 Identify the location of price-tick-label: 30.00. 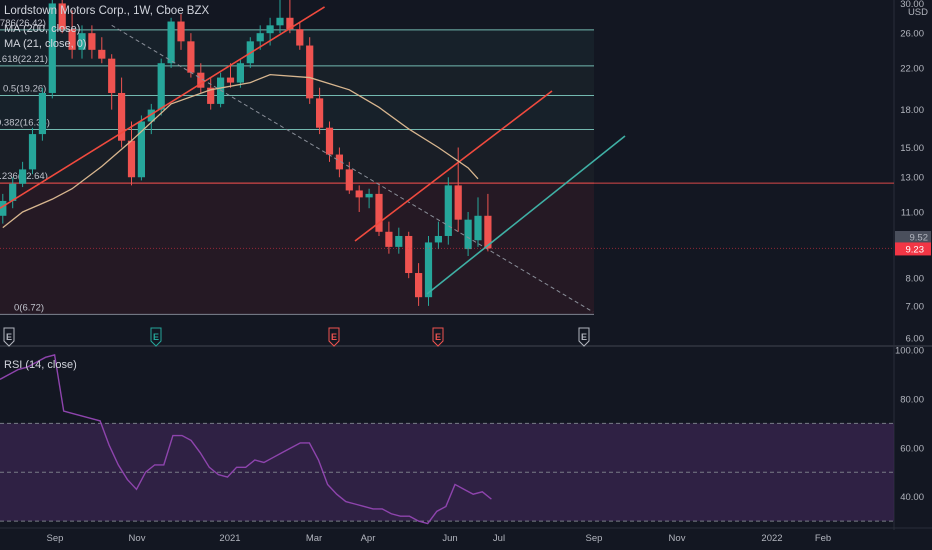
(912, 5).